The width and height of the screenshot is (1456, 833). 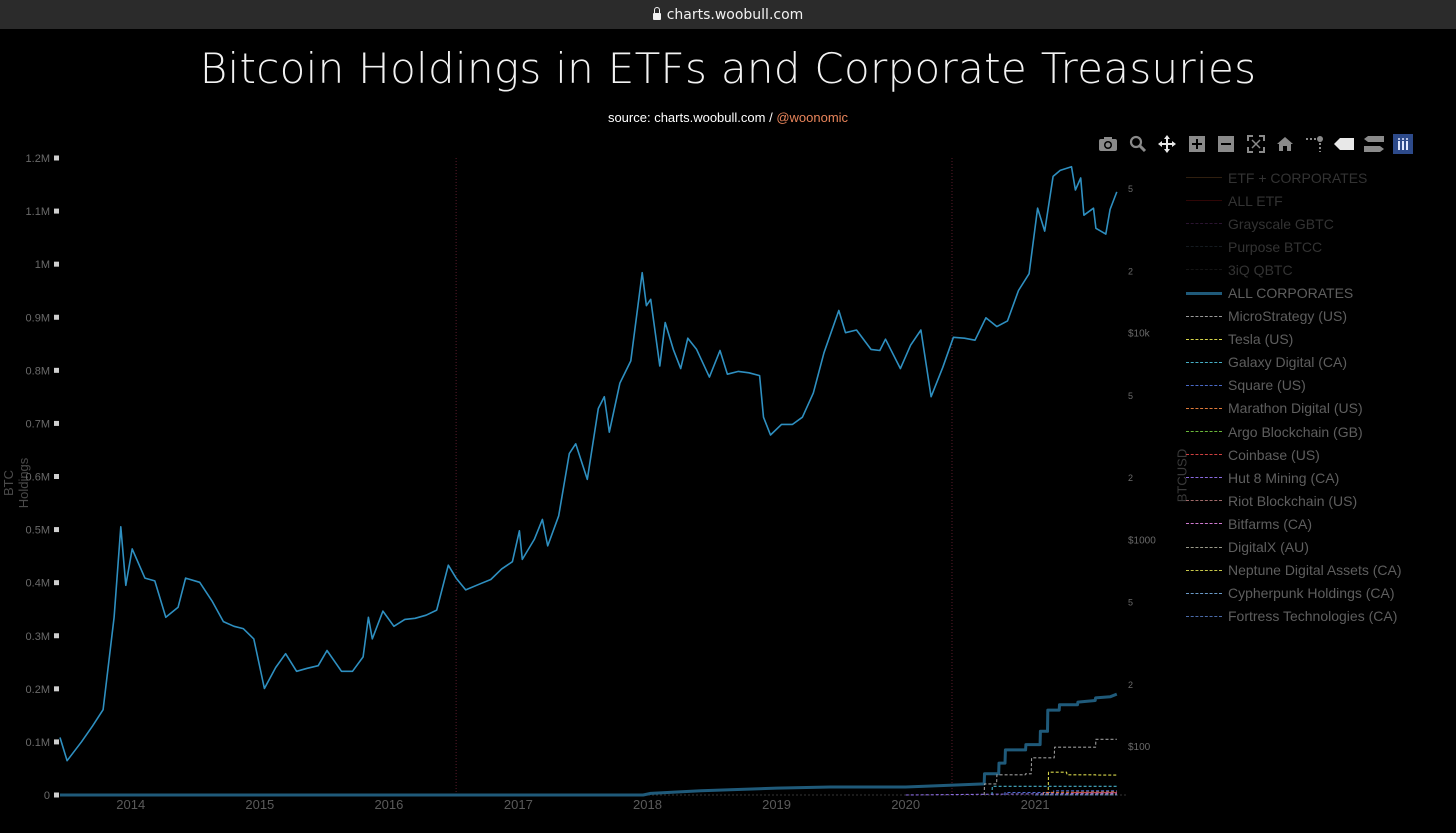 I want to click on y2-tick-label: 5, so click(x=1130, y=603).